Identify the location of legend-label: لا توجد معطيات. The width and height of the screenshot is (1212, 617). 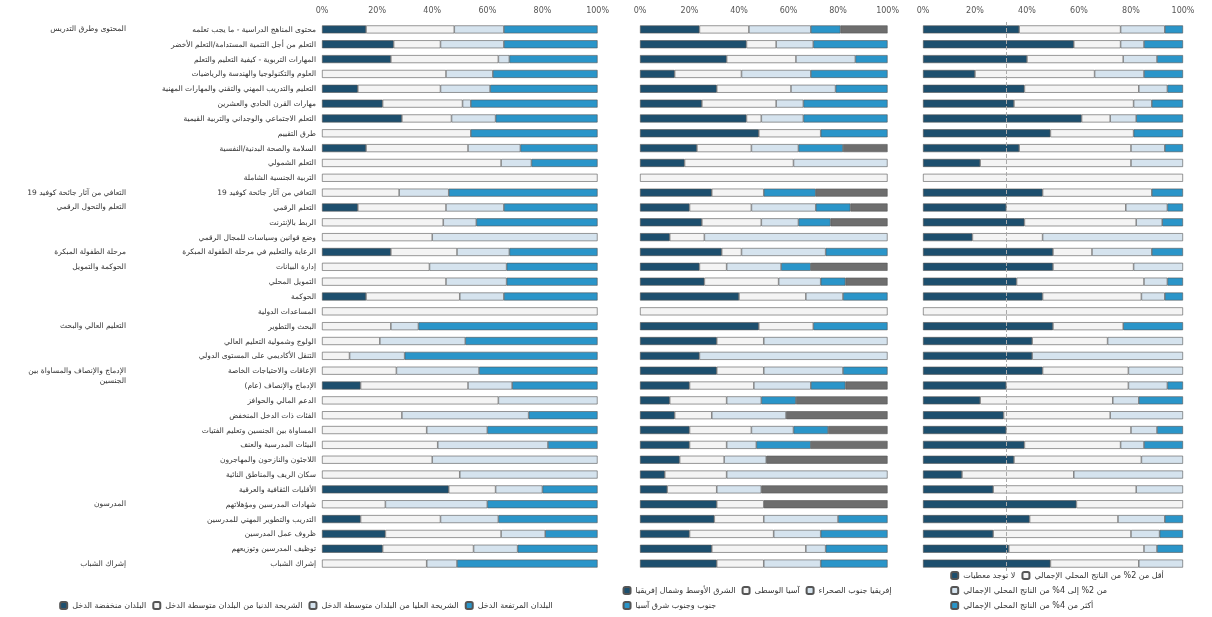
(989, 575).